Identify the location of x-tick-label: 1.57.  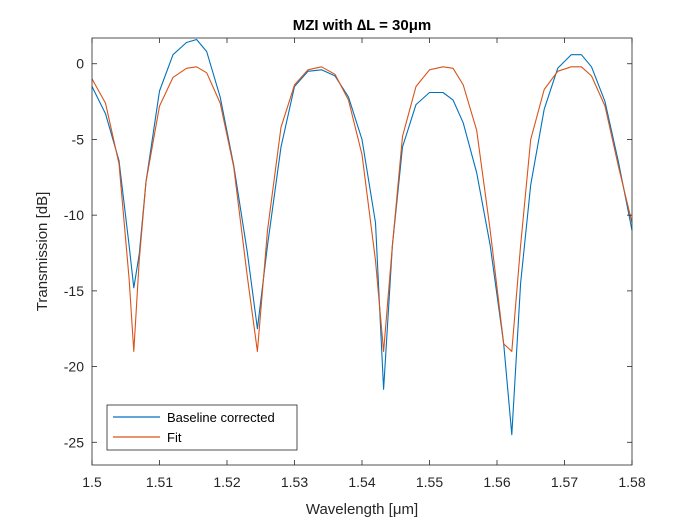
(564, 482).